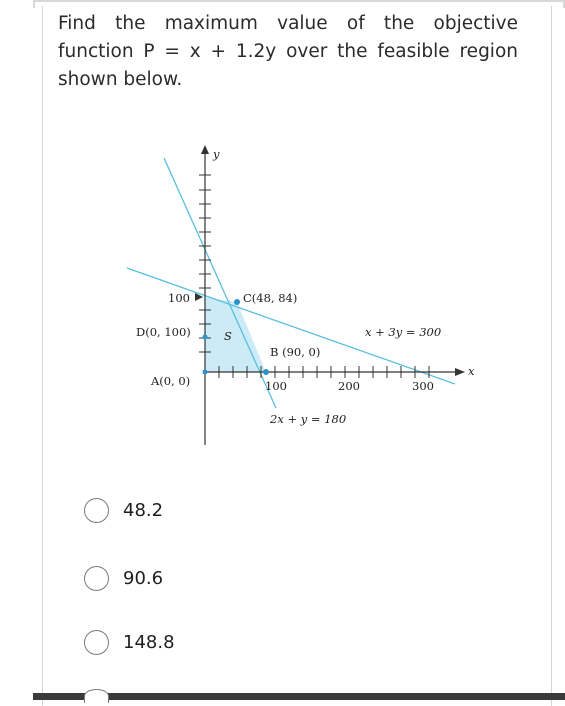  I want to click on tick-100-arrow, so click(199, 297).